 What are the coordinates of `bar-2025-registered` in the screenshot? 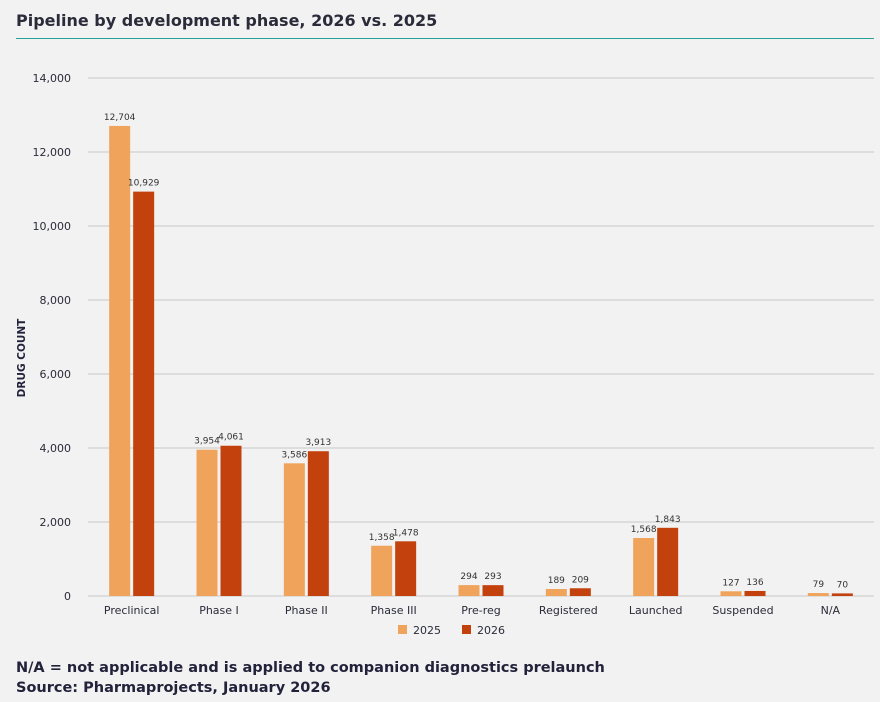 It's located at (556, 592).